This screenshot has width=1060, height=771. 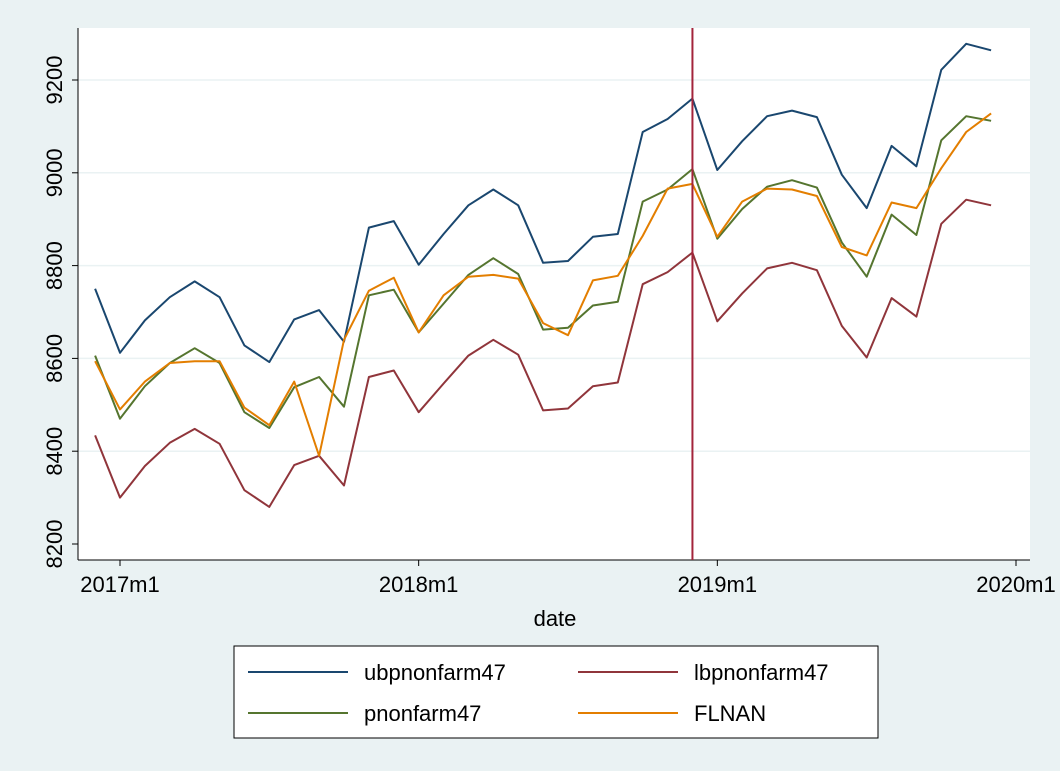 I want to click on legend-label-ubpnonfarm47: ubpnonfarm47, so click(x=435, y=672).